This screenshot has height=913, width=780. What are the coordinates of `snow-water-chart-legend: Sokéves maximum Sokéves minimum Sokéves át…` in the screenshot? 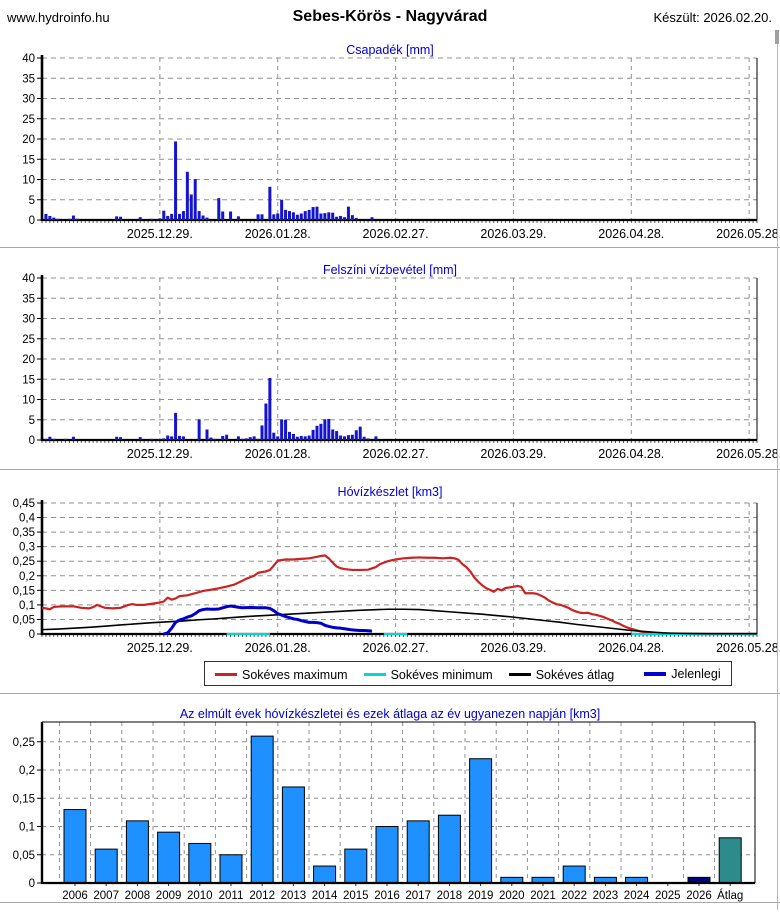 It's located at (468, 673).